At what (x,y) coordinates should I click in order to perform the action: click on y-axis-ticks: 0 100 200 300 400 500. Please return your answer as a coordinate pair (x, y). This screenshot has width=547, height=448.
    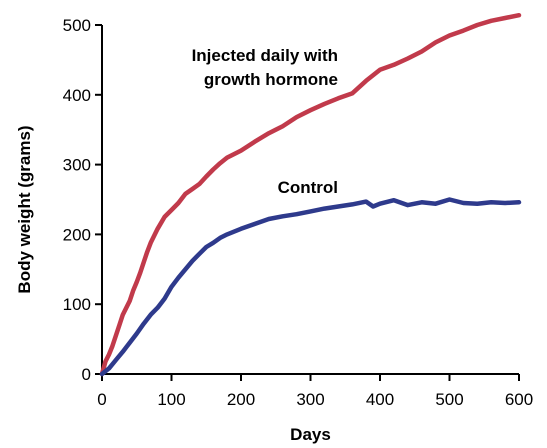
    Looking at the image, I should click on (82, 200).